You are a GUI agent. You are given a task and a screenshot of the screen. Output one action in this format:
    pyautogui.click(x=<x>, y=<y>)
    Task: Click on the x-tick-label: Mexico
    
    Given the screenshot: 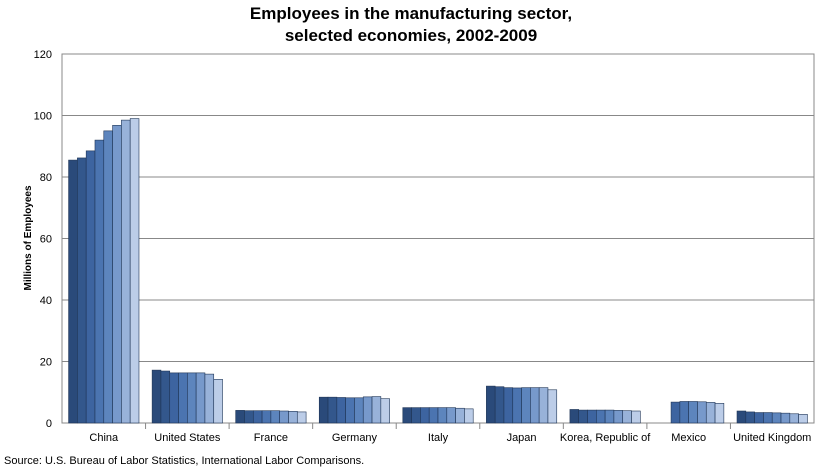 What is the action you would take?
    pyautogui.click(x=688, y=438)
    